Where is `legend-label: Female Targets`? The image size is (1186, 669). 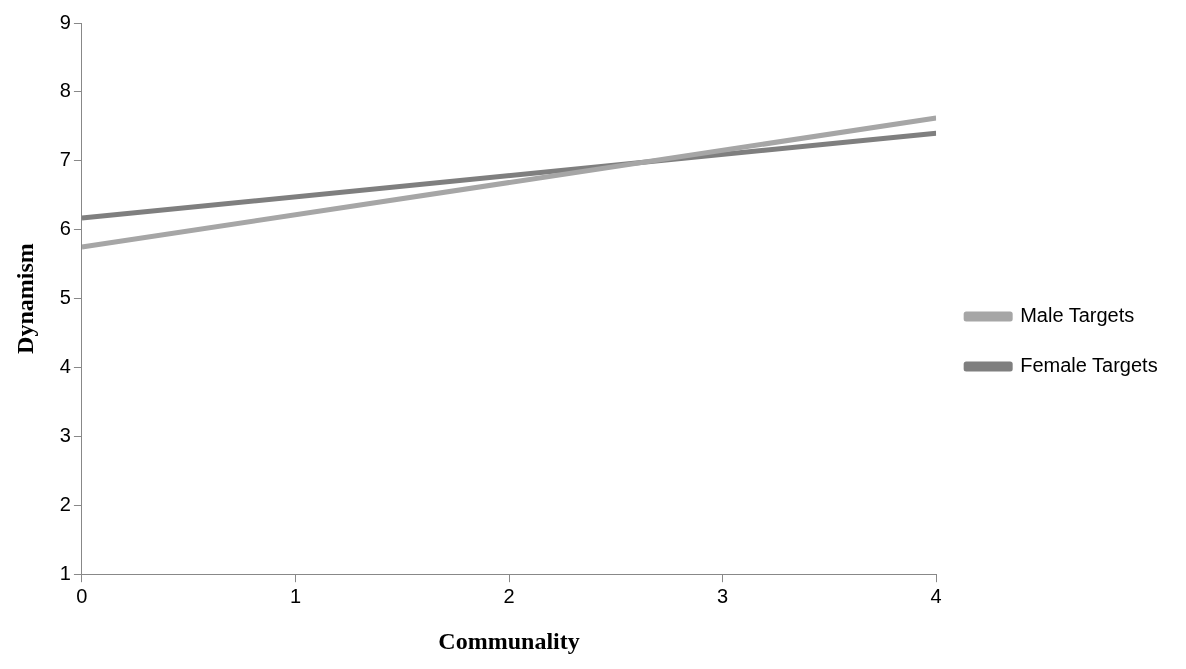
legend-label: Female Targets is located at coordinates (1089, 365).